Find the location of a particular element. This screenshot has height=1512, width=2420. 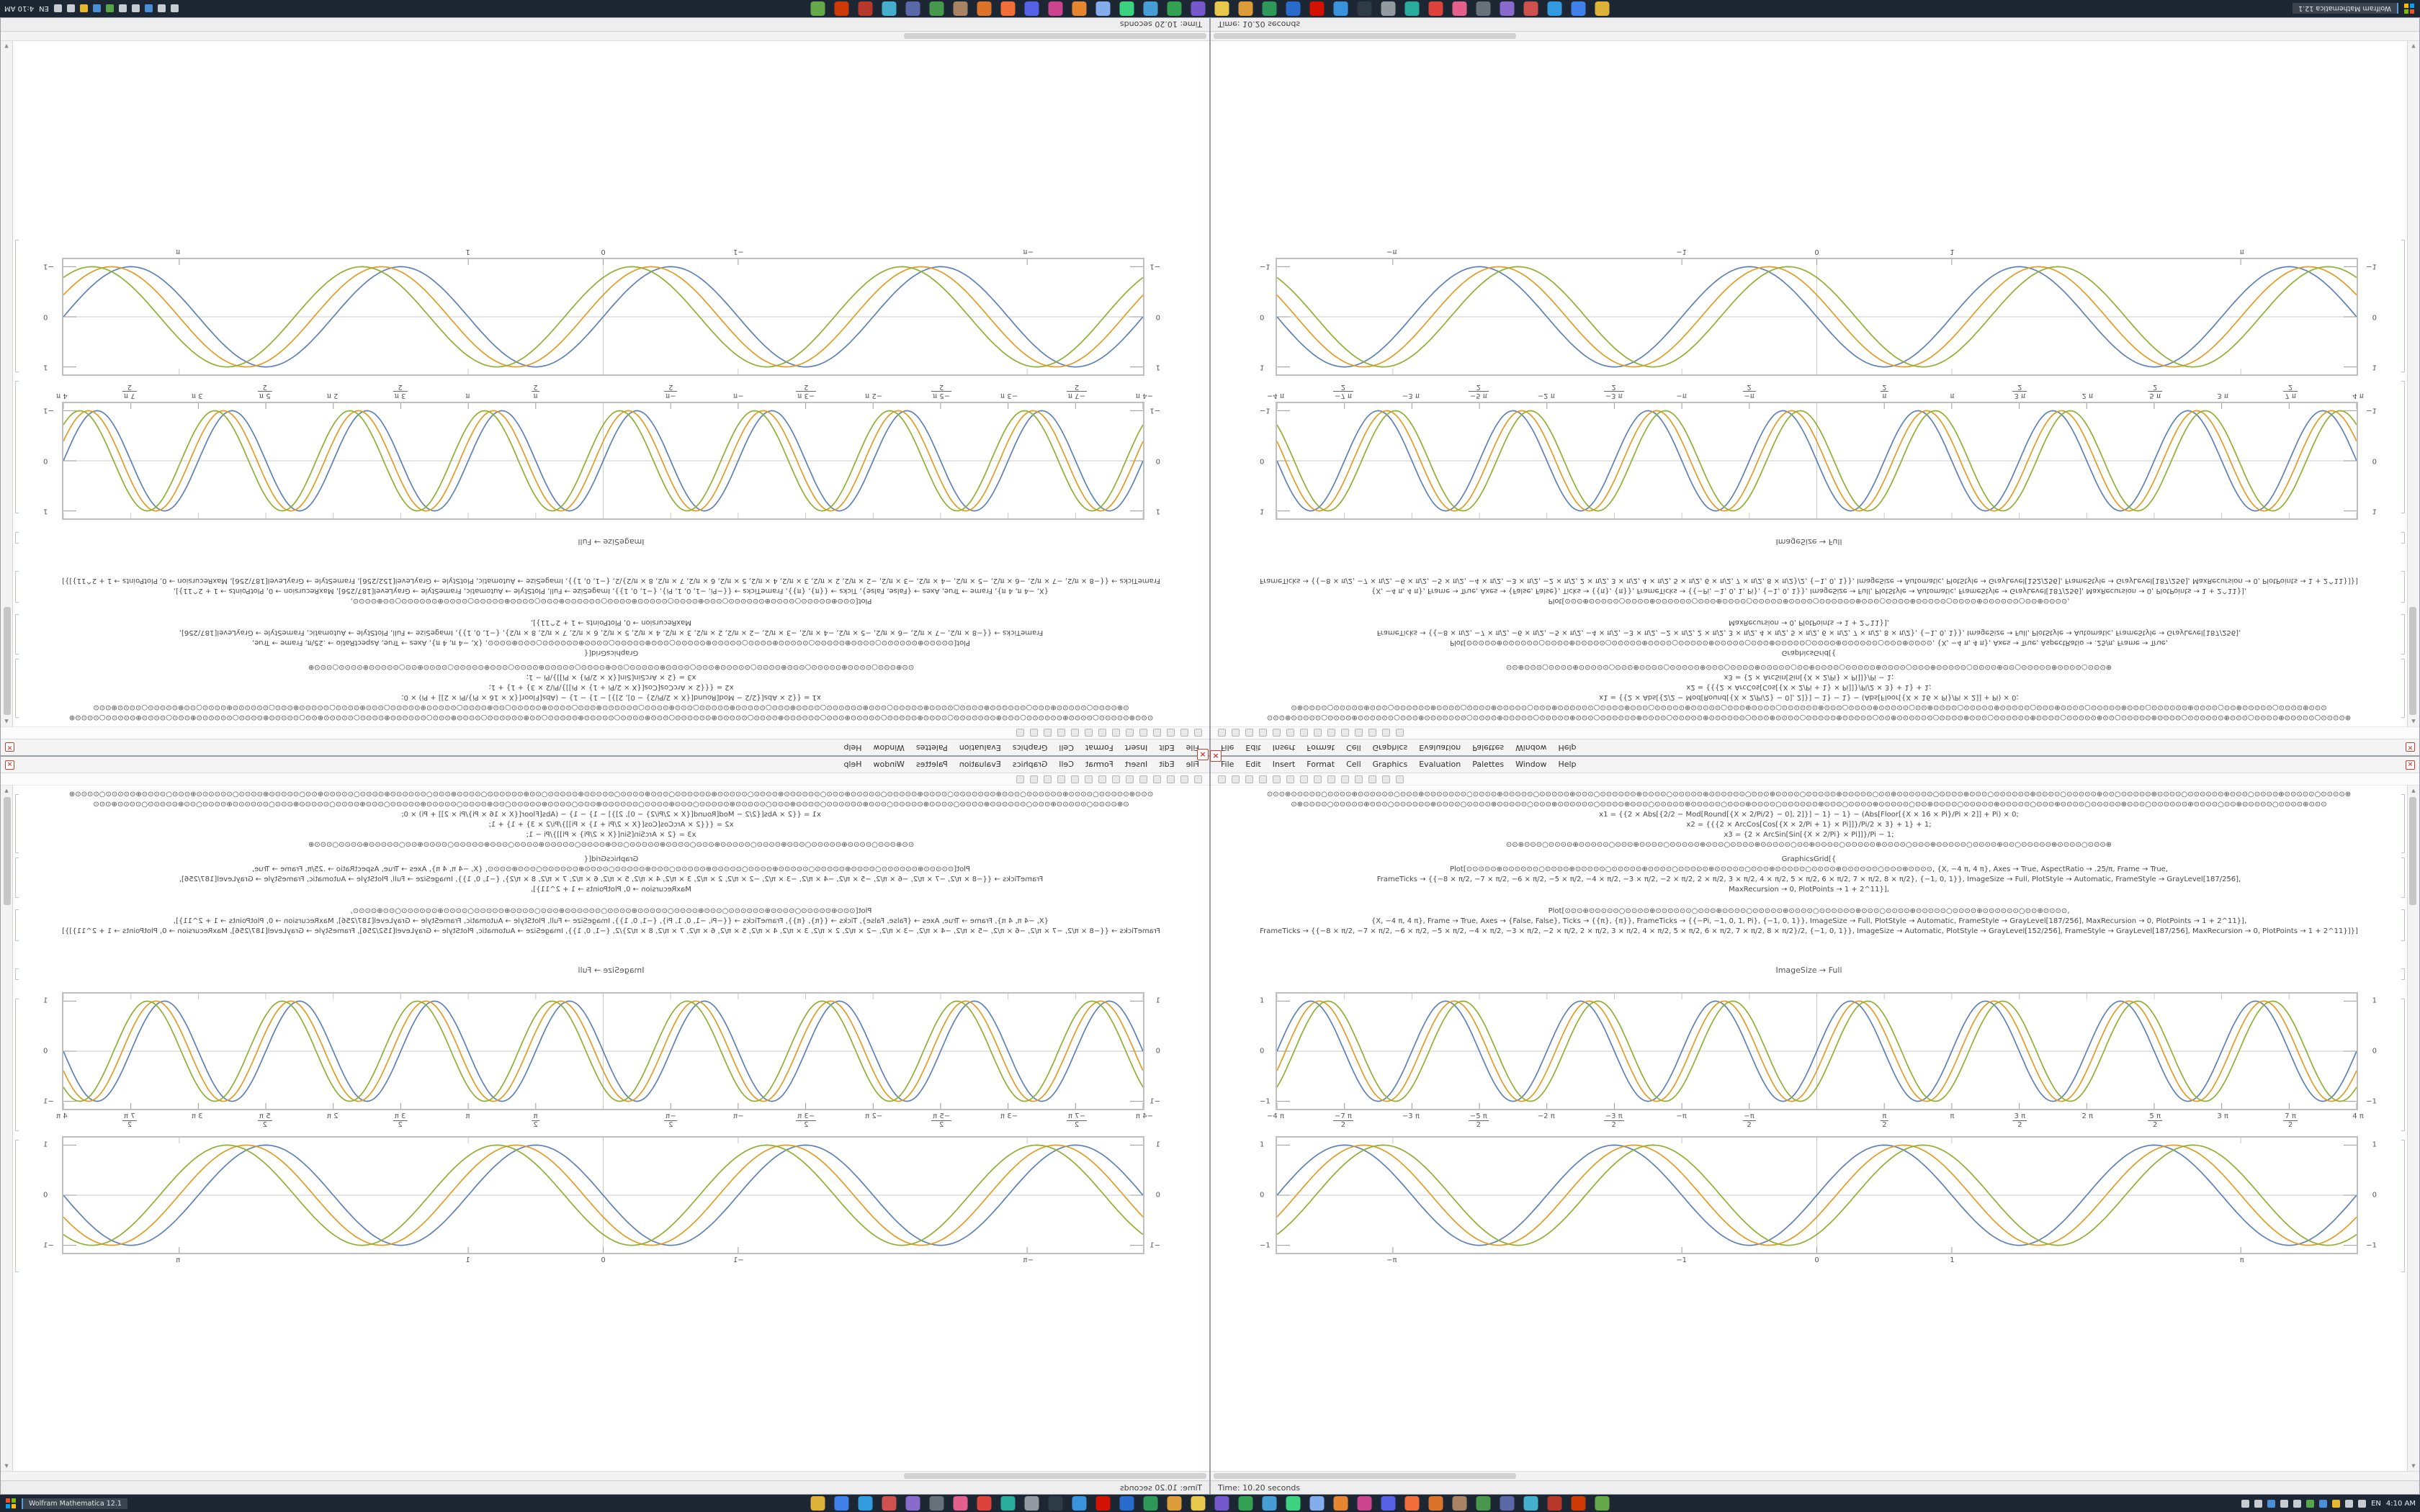

tray-icon-update is located at coordinates (2336, 1503).